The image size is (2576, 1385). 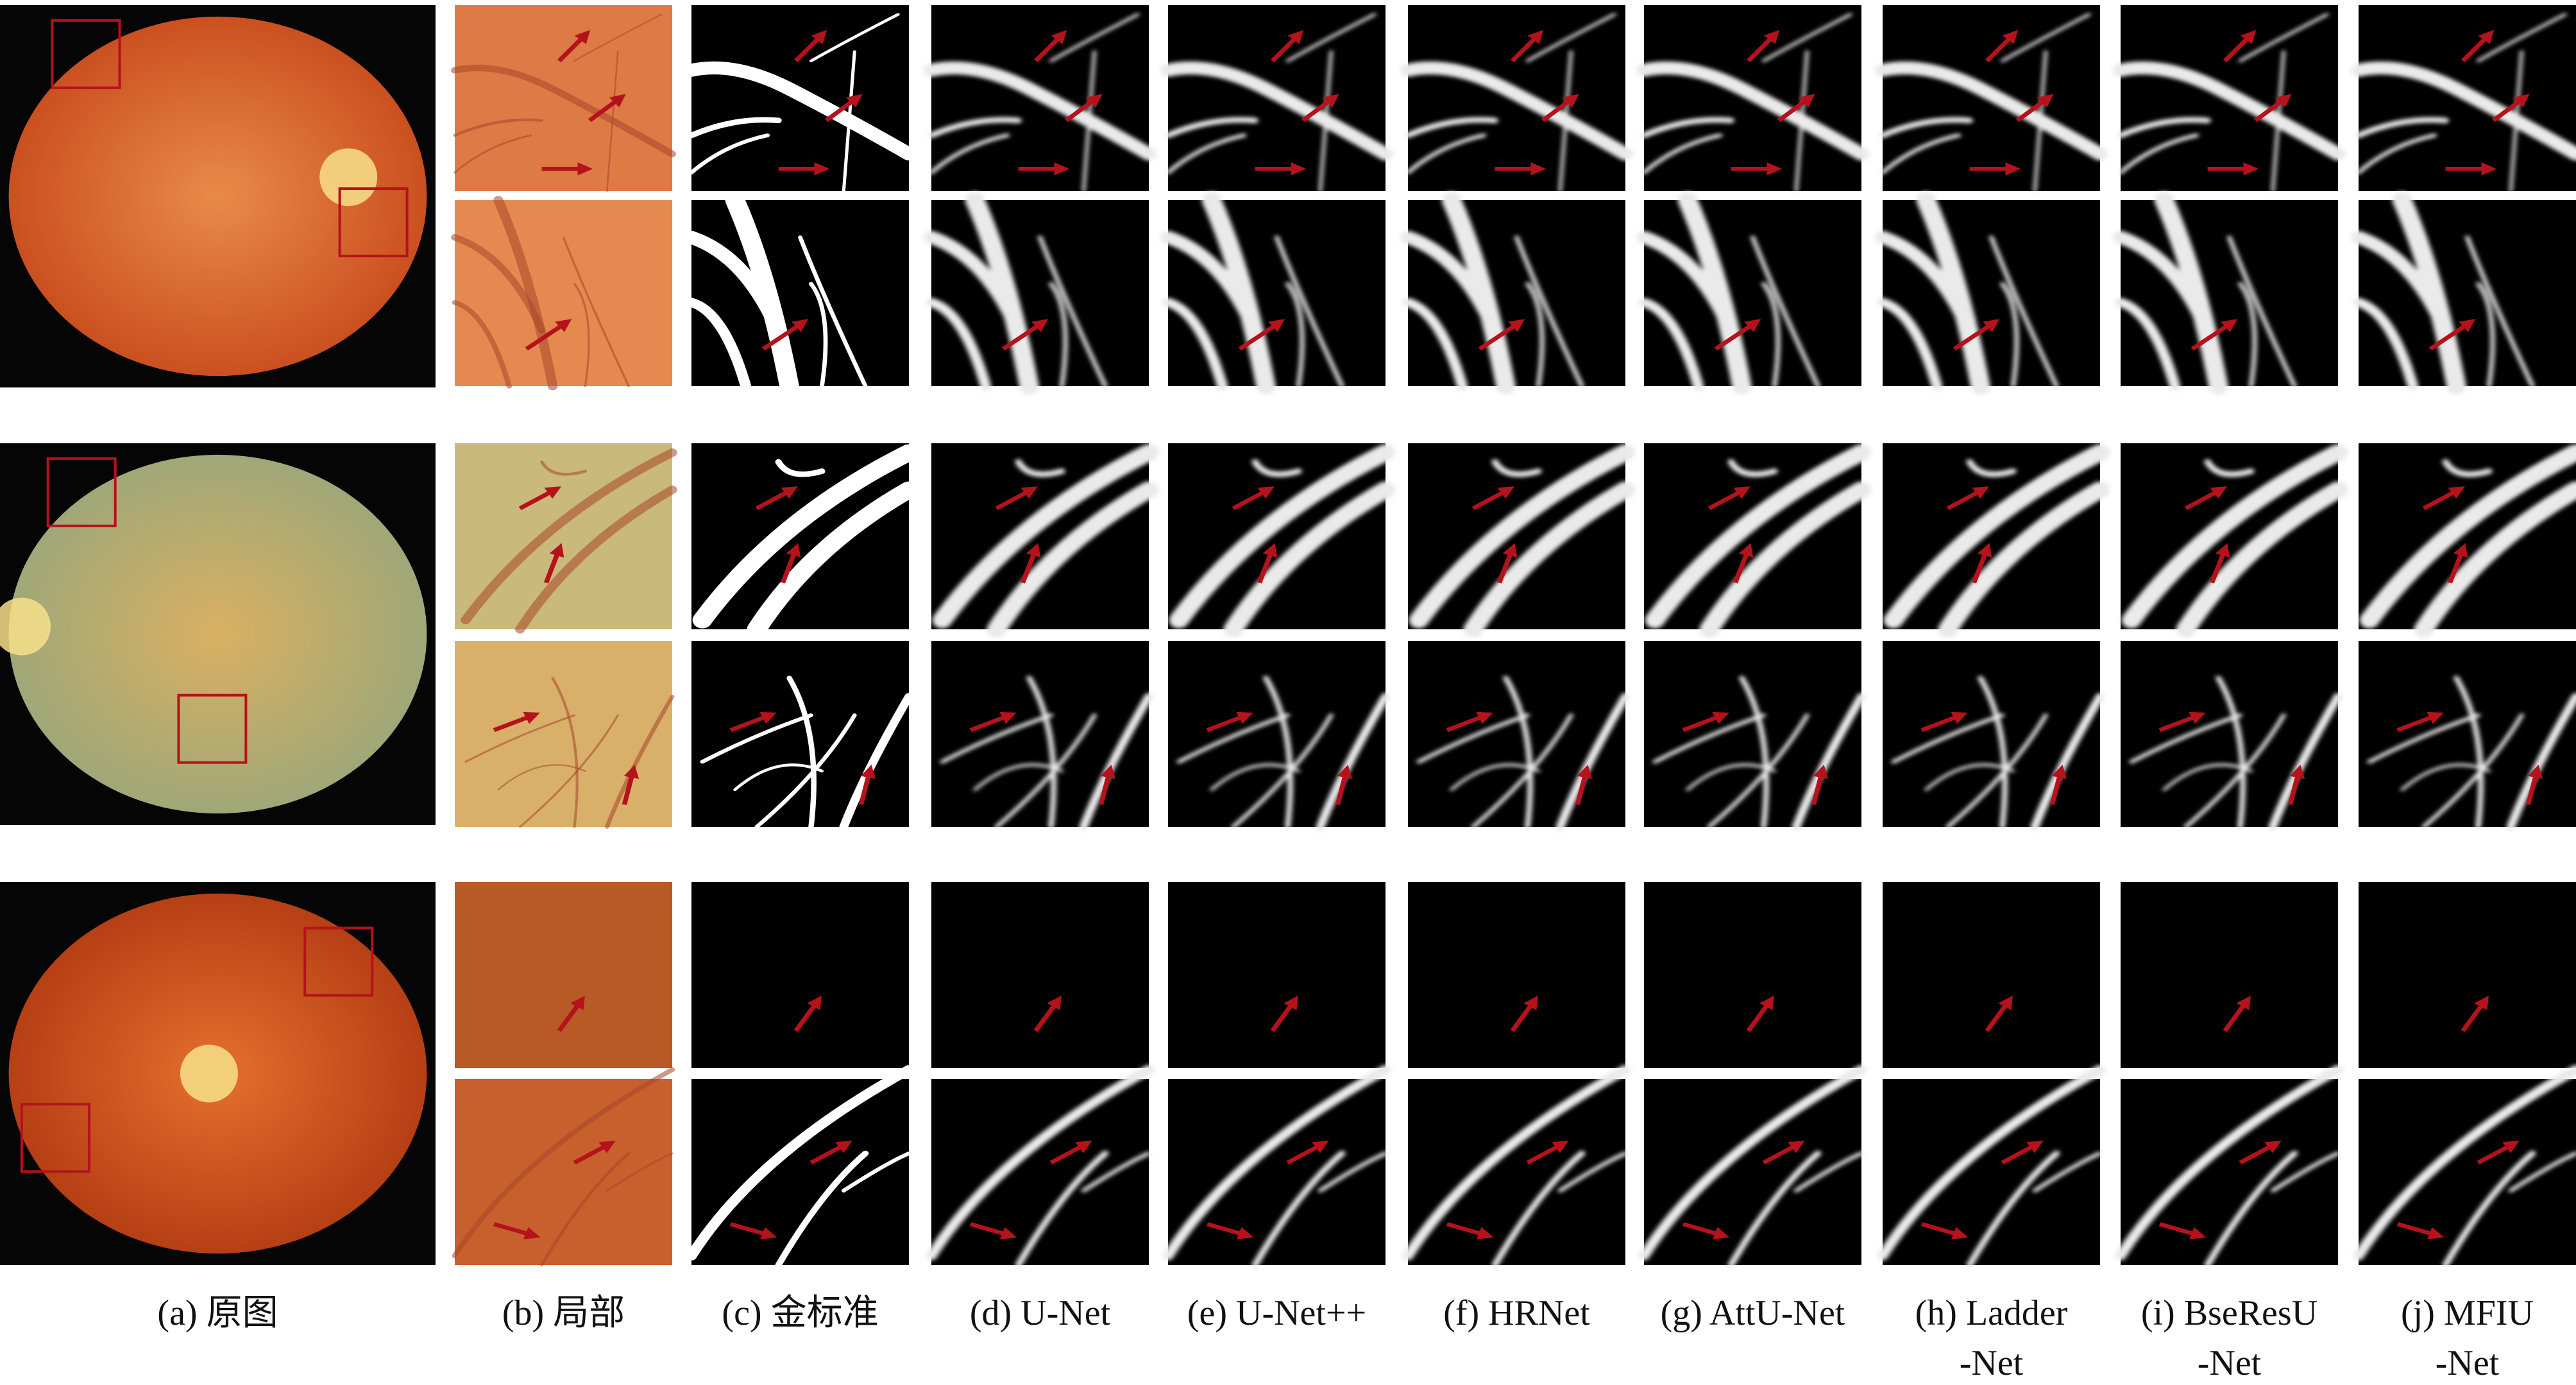 What do you see at coordinates (800, 1313) in the screenshot?
I see `caption: (c) 金标准` at bounding box center [800, 1313].